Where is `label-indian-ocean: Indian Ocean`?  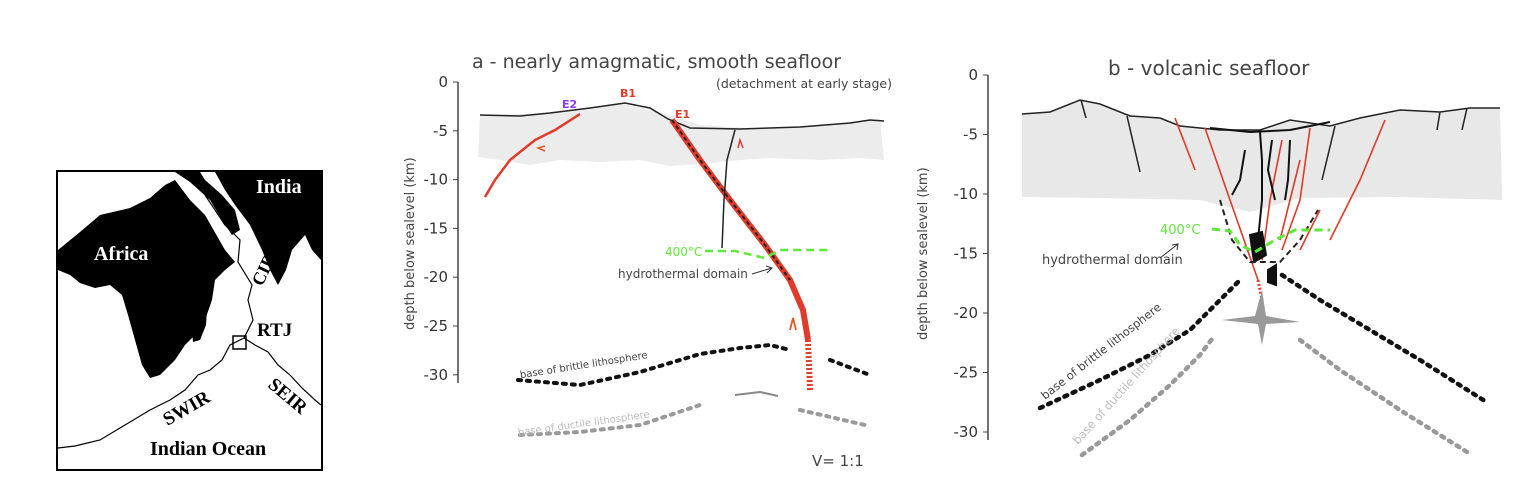
label-indian-ocean: Indian Ocean is located at coordinates (208, 449).